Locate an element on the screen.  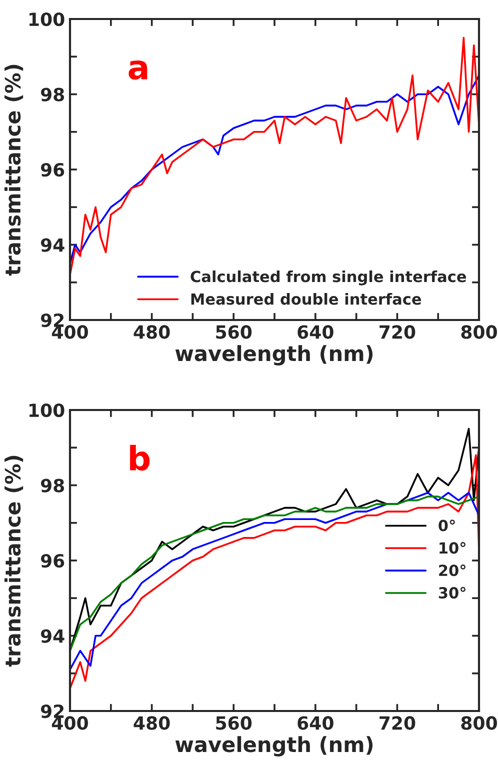
legend-label: 0° is located at coordinates (446, 526).